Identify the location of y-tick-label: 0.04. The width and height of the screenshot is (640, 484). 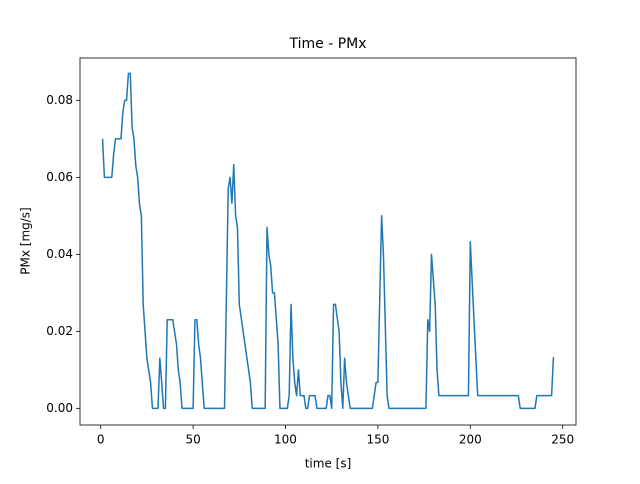
(59, 254).